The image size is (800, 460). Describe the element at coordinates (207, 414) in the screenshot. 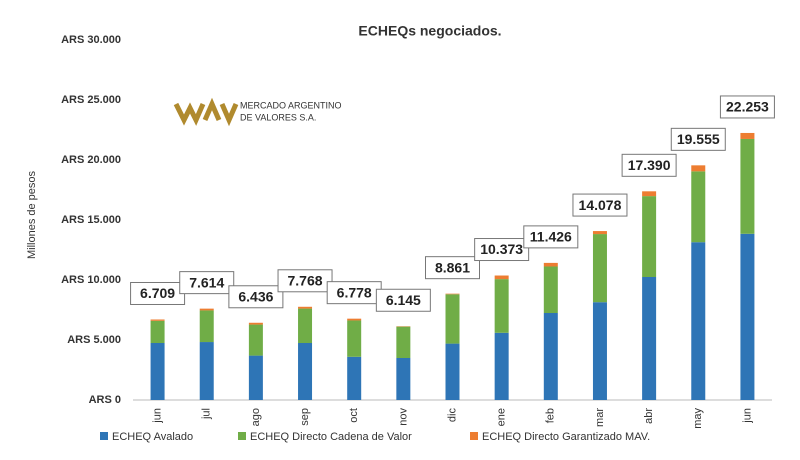

I see `x-tick-label: jul` at that location.